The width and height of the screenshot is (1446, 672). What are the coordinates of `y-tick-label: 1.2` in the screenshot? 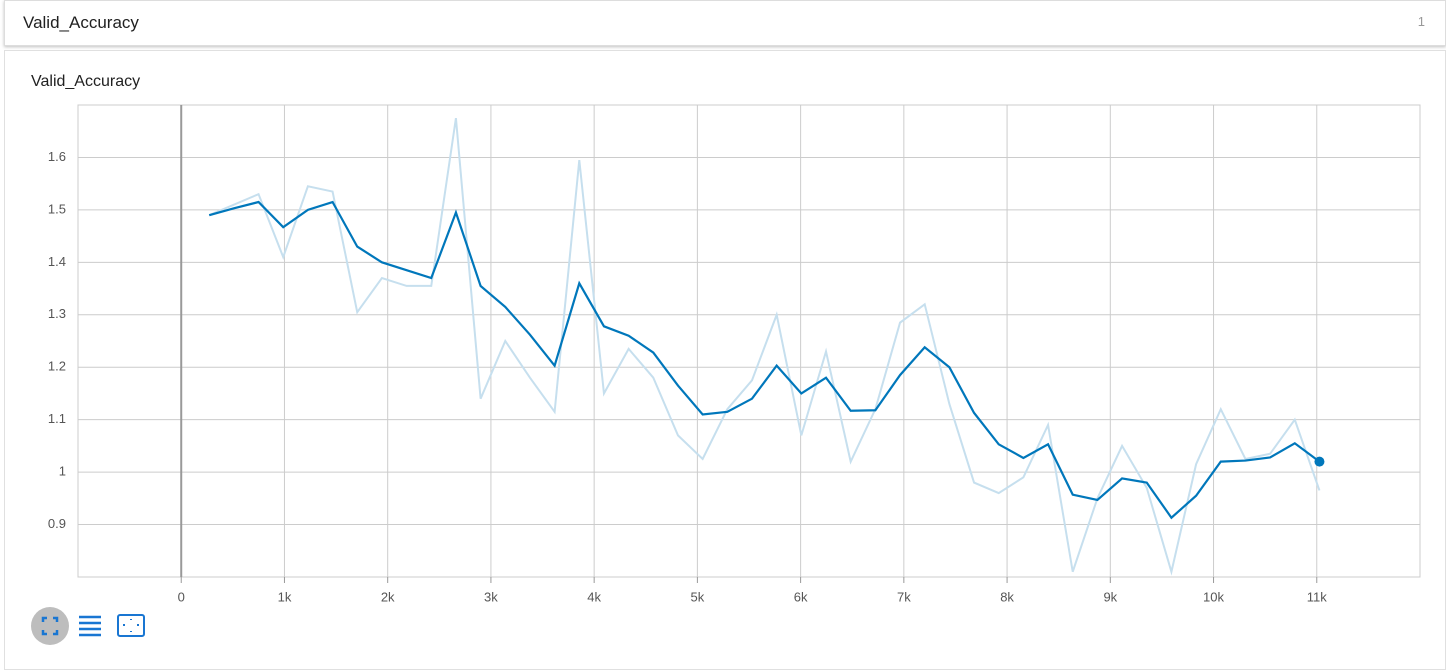 It's located at (57, 366).